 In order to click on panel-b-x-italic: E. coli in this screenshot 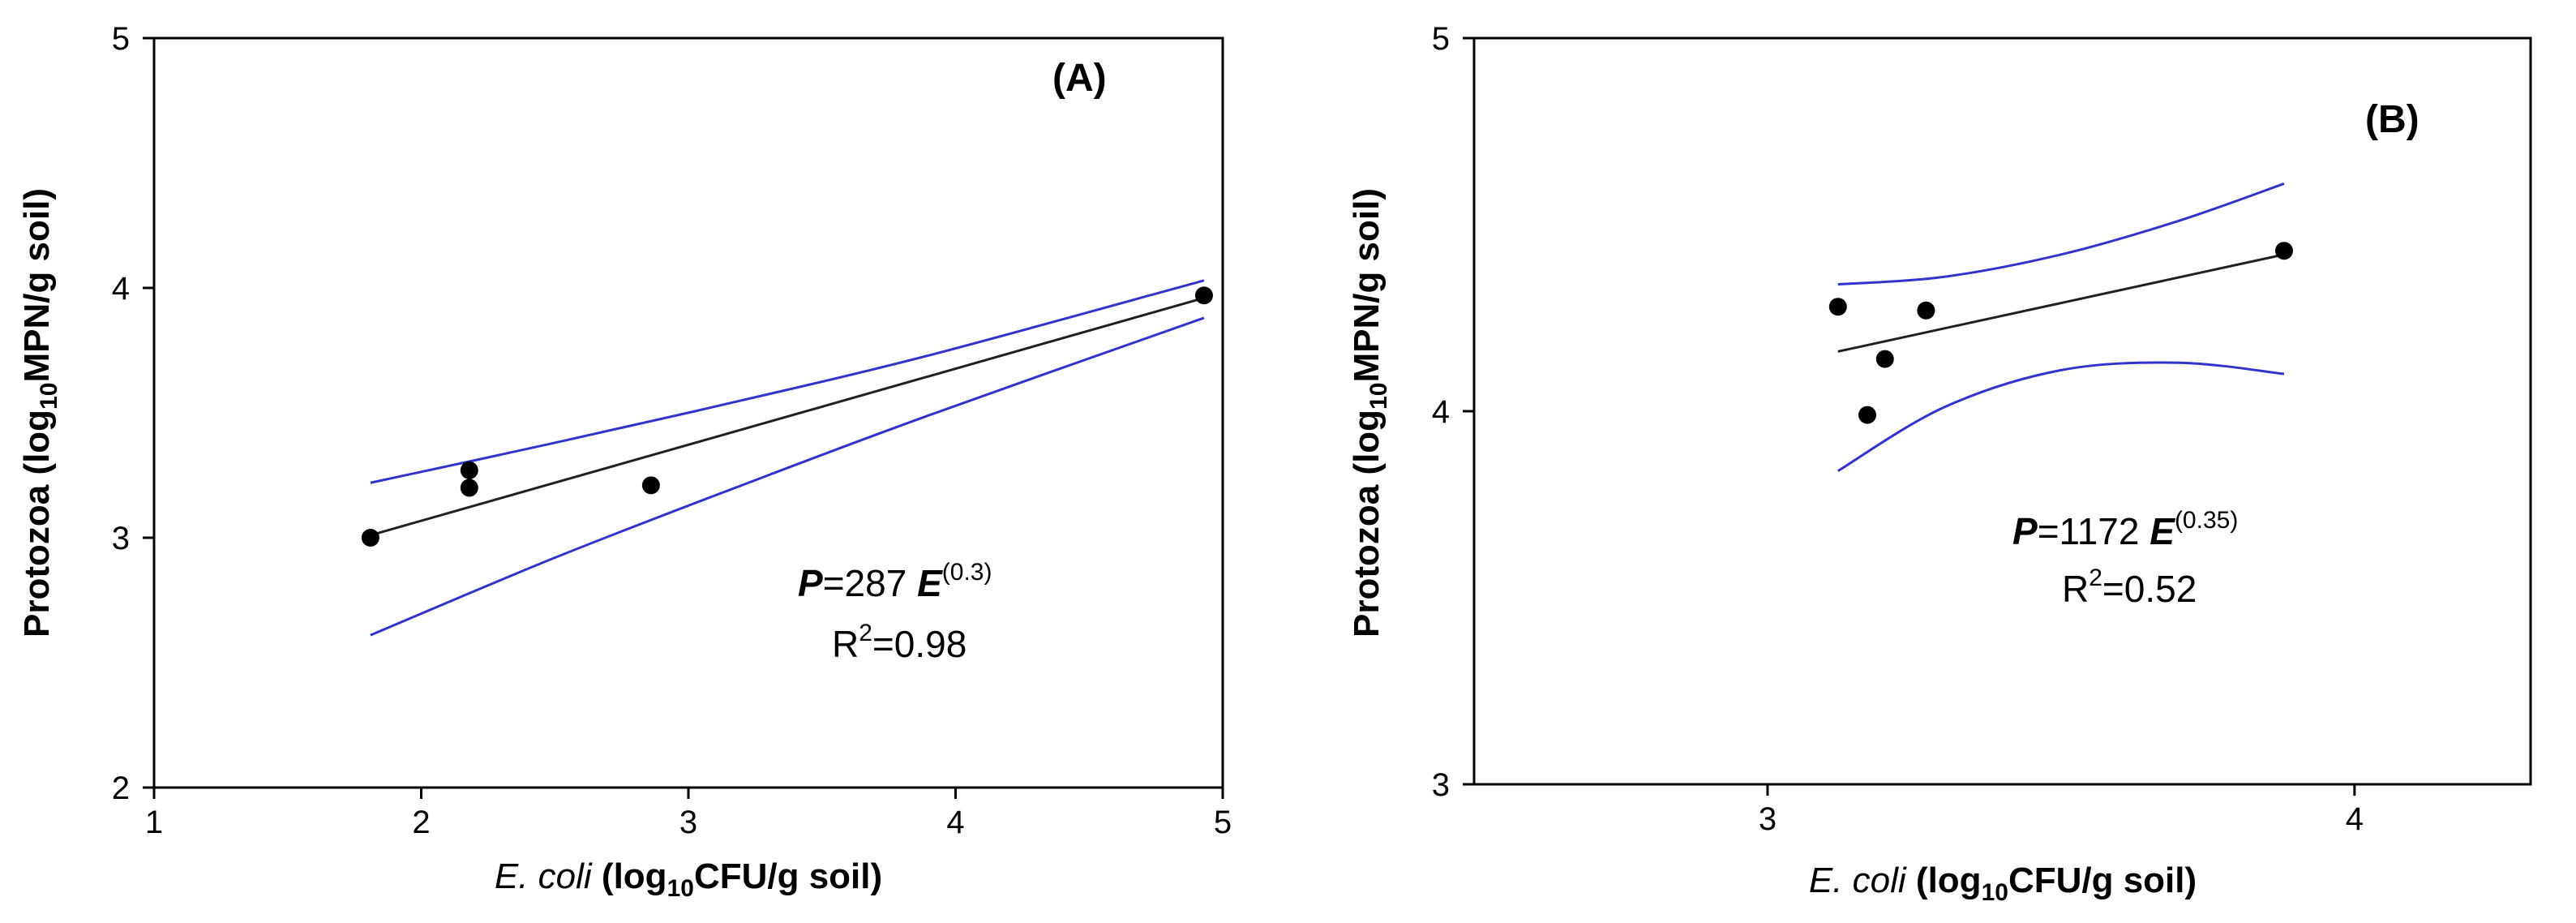, I will do `click(1858, 880)`.